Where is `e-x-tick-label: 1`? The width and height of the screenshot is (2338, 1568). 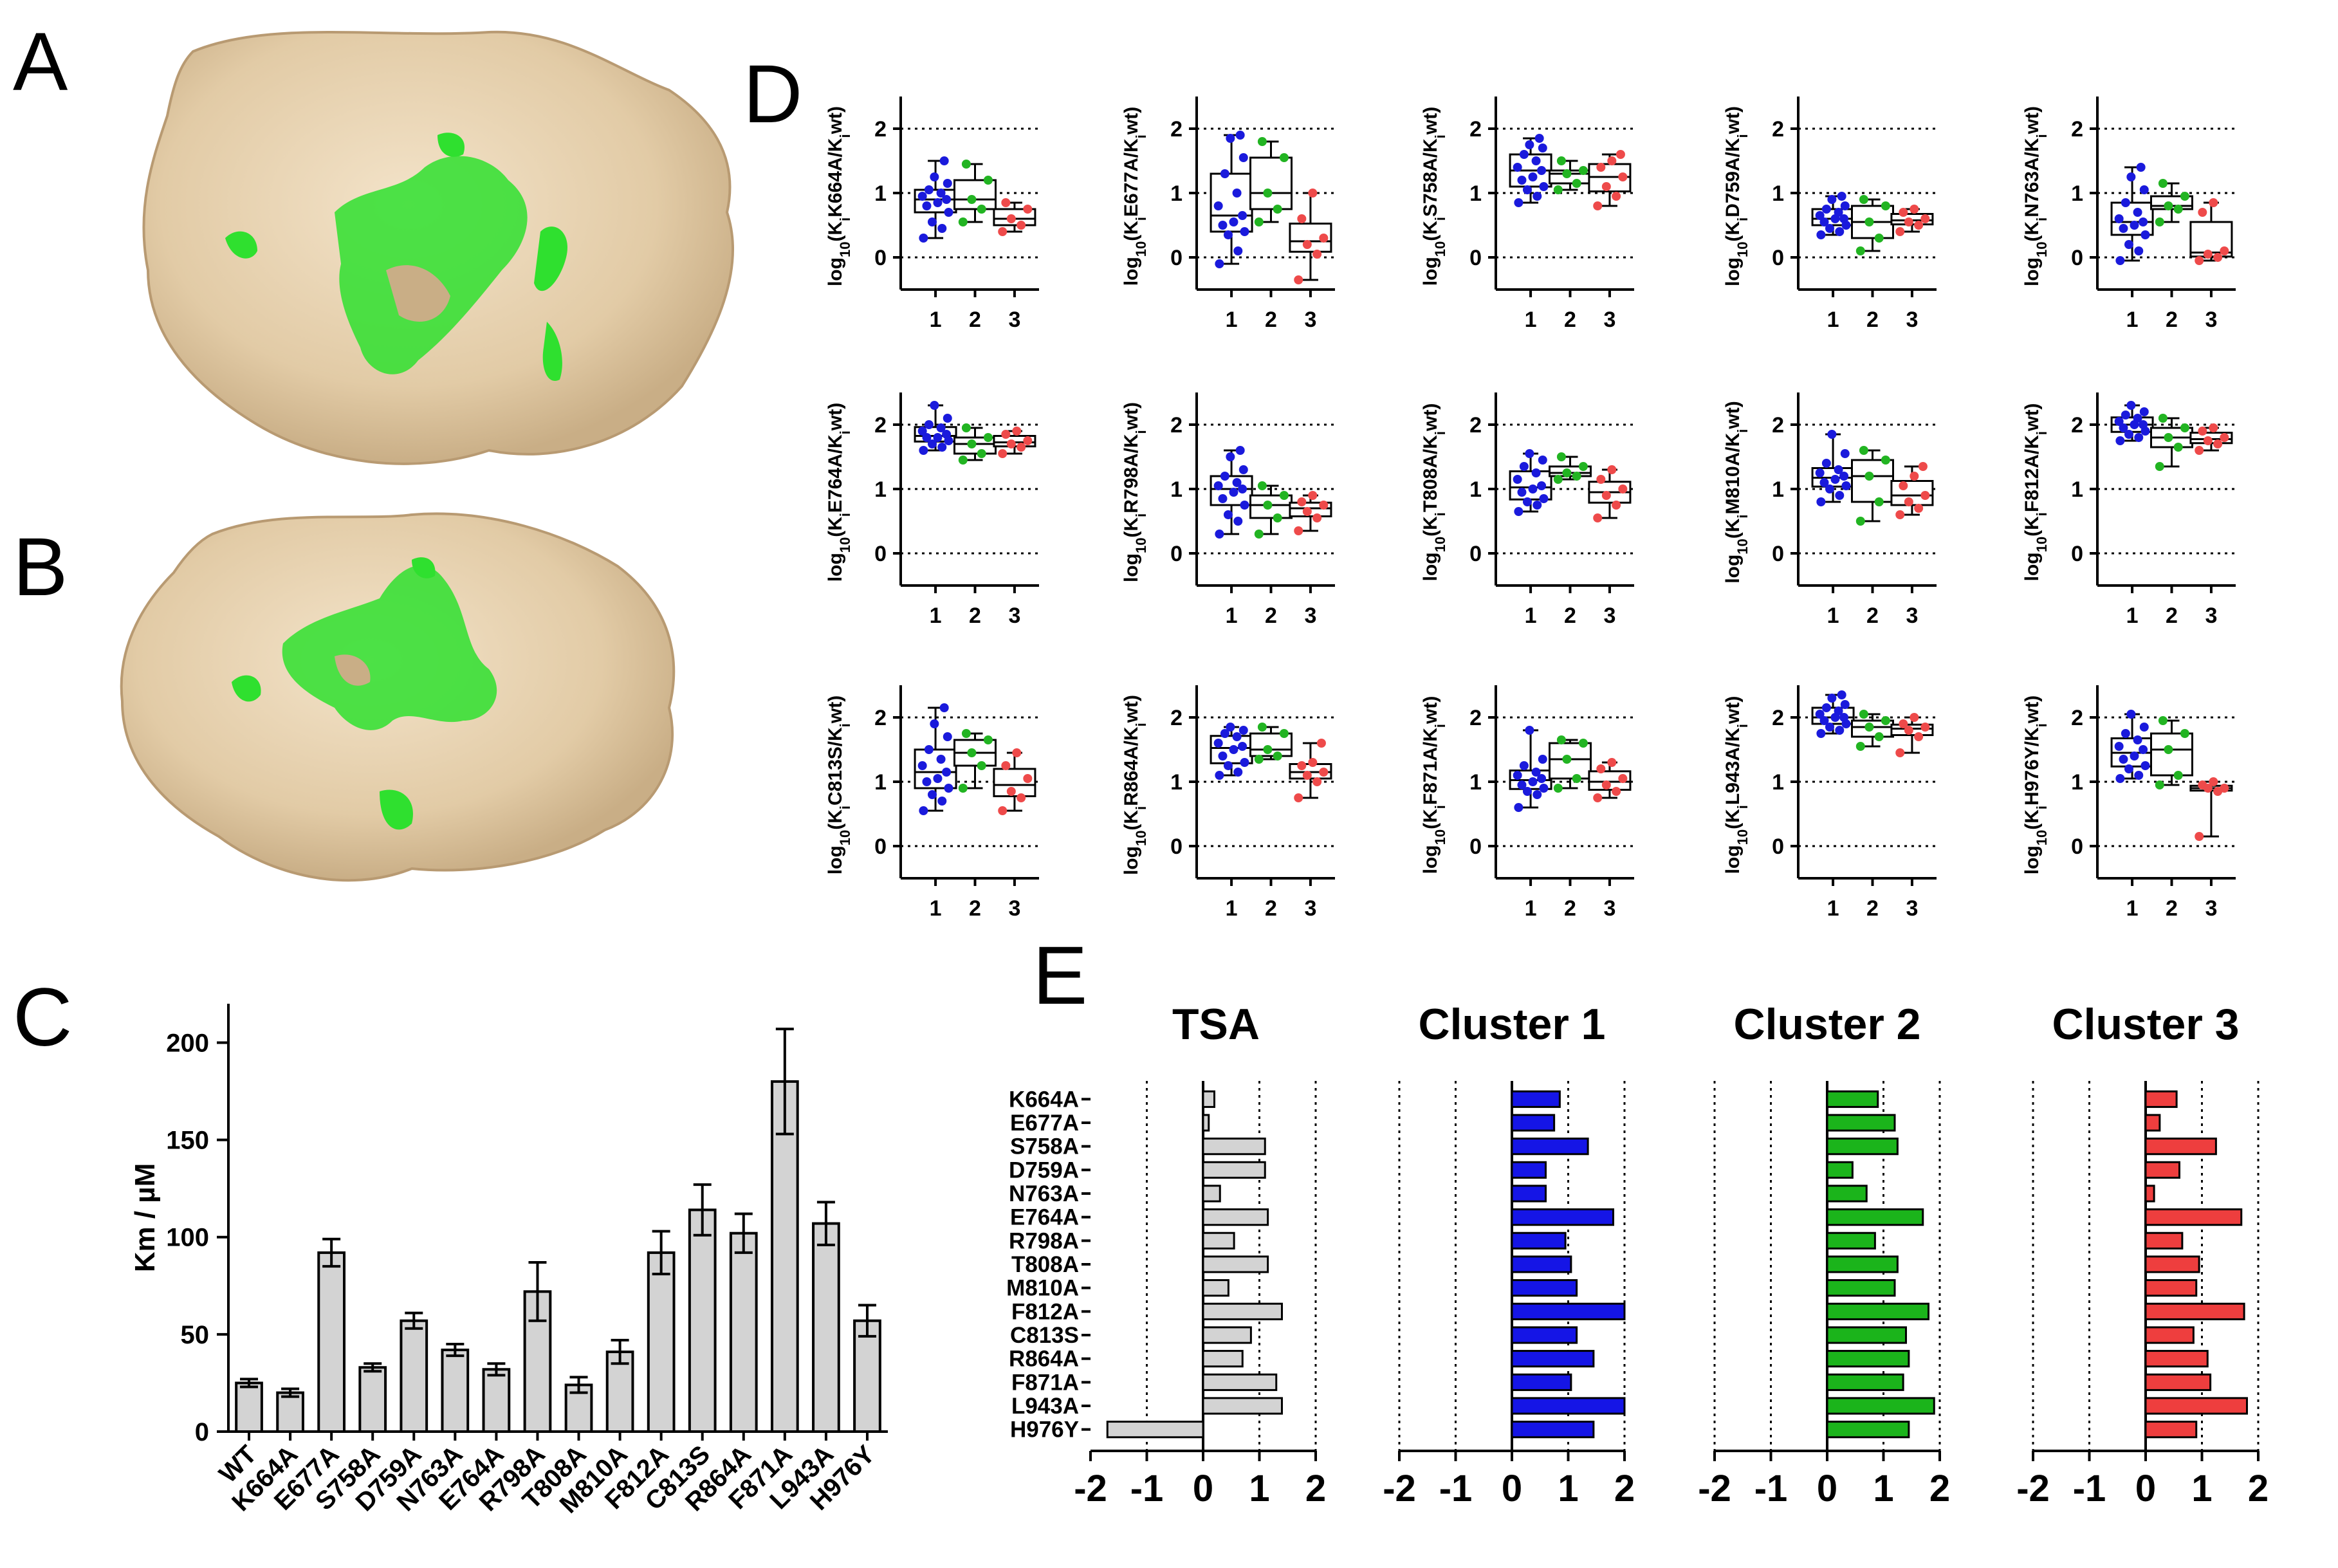 e-x-tick-label: 1 is located at coordinates (1259, 1489).